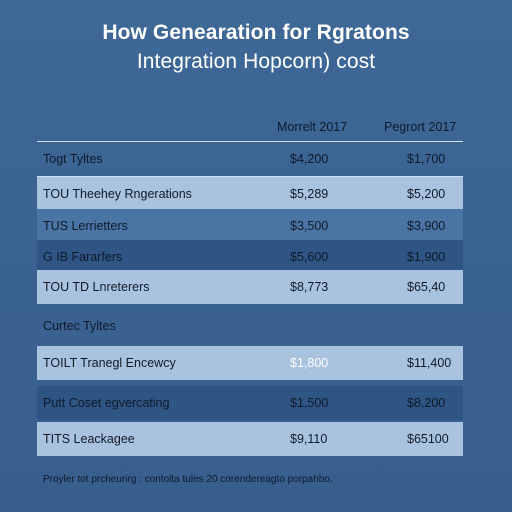  What do you see at coordinates (250, 141) in the screenshot?
I see `header-rule` at bounding box center [250, 141].